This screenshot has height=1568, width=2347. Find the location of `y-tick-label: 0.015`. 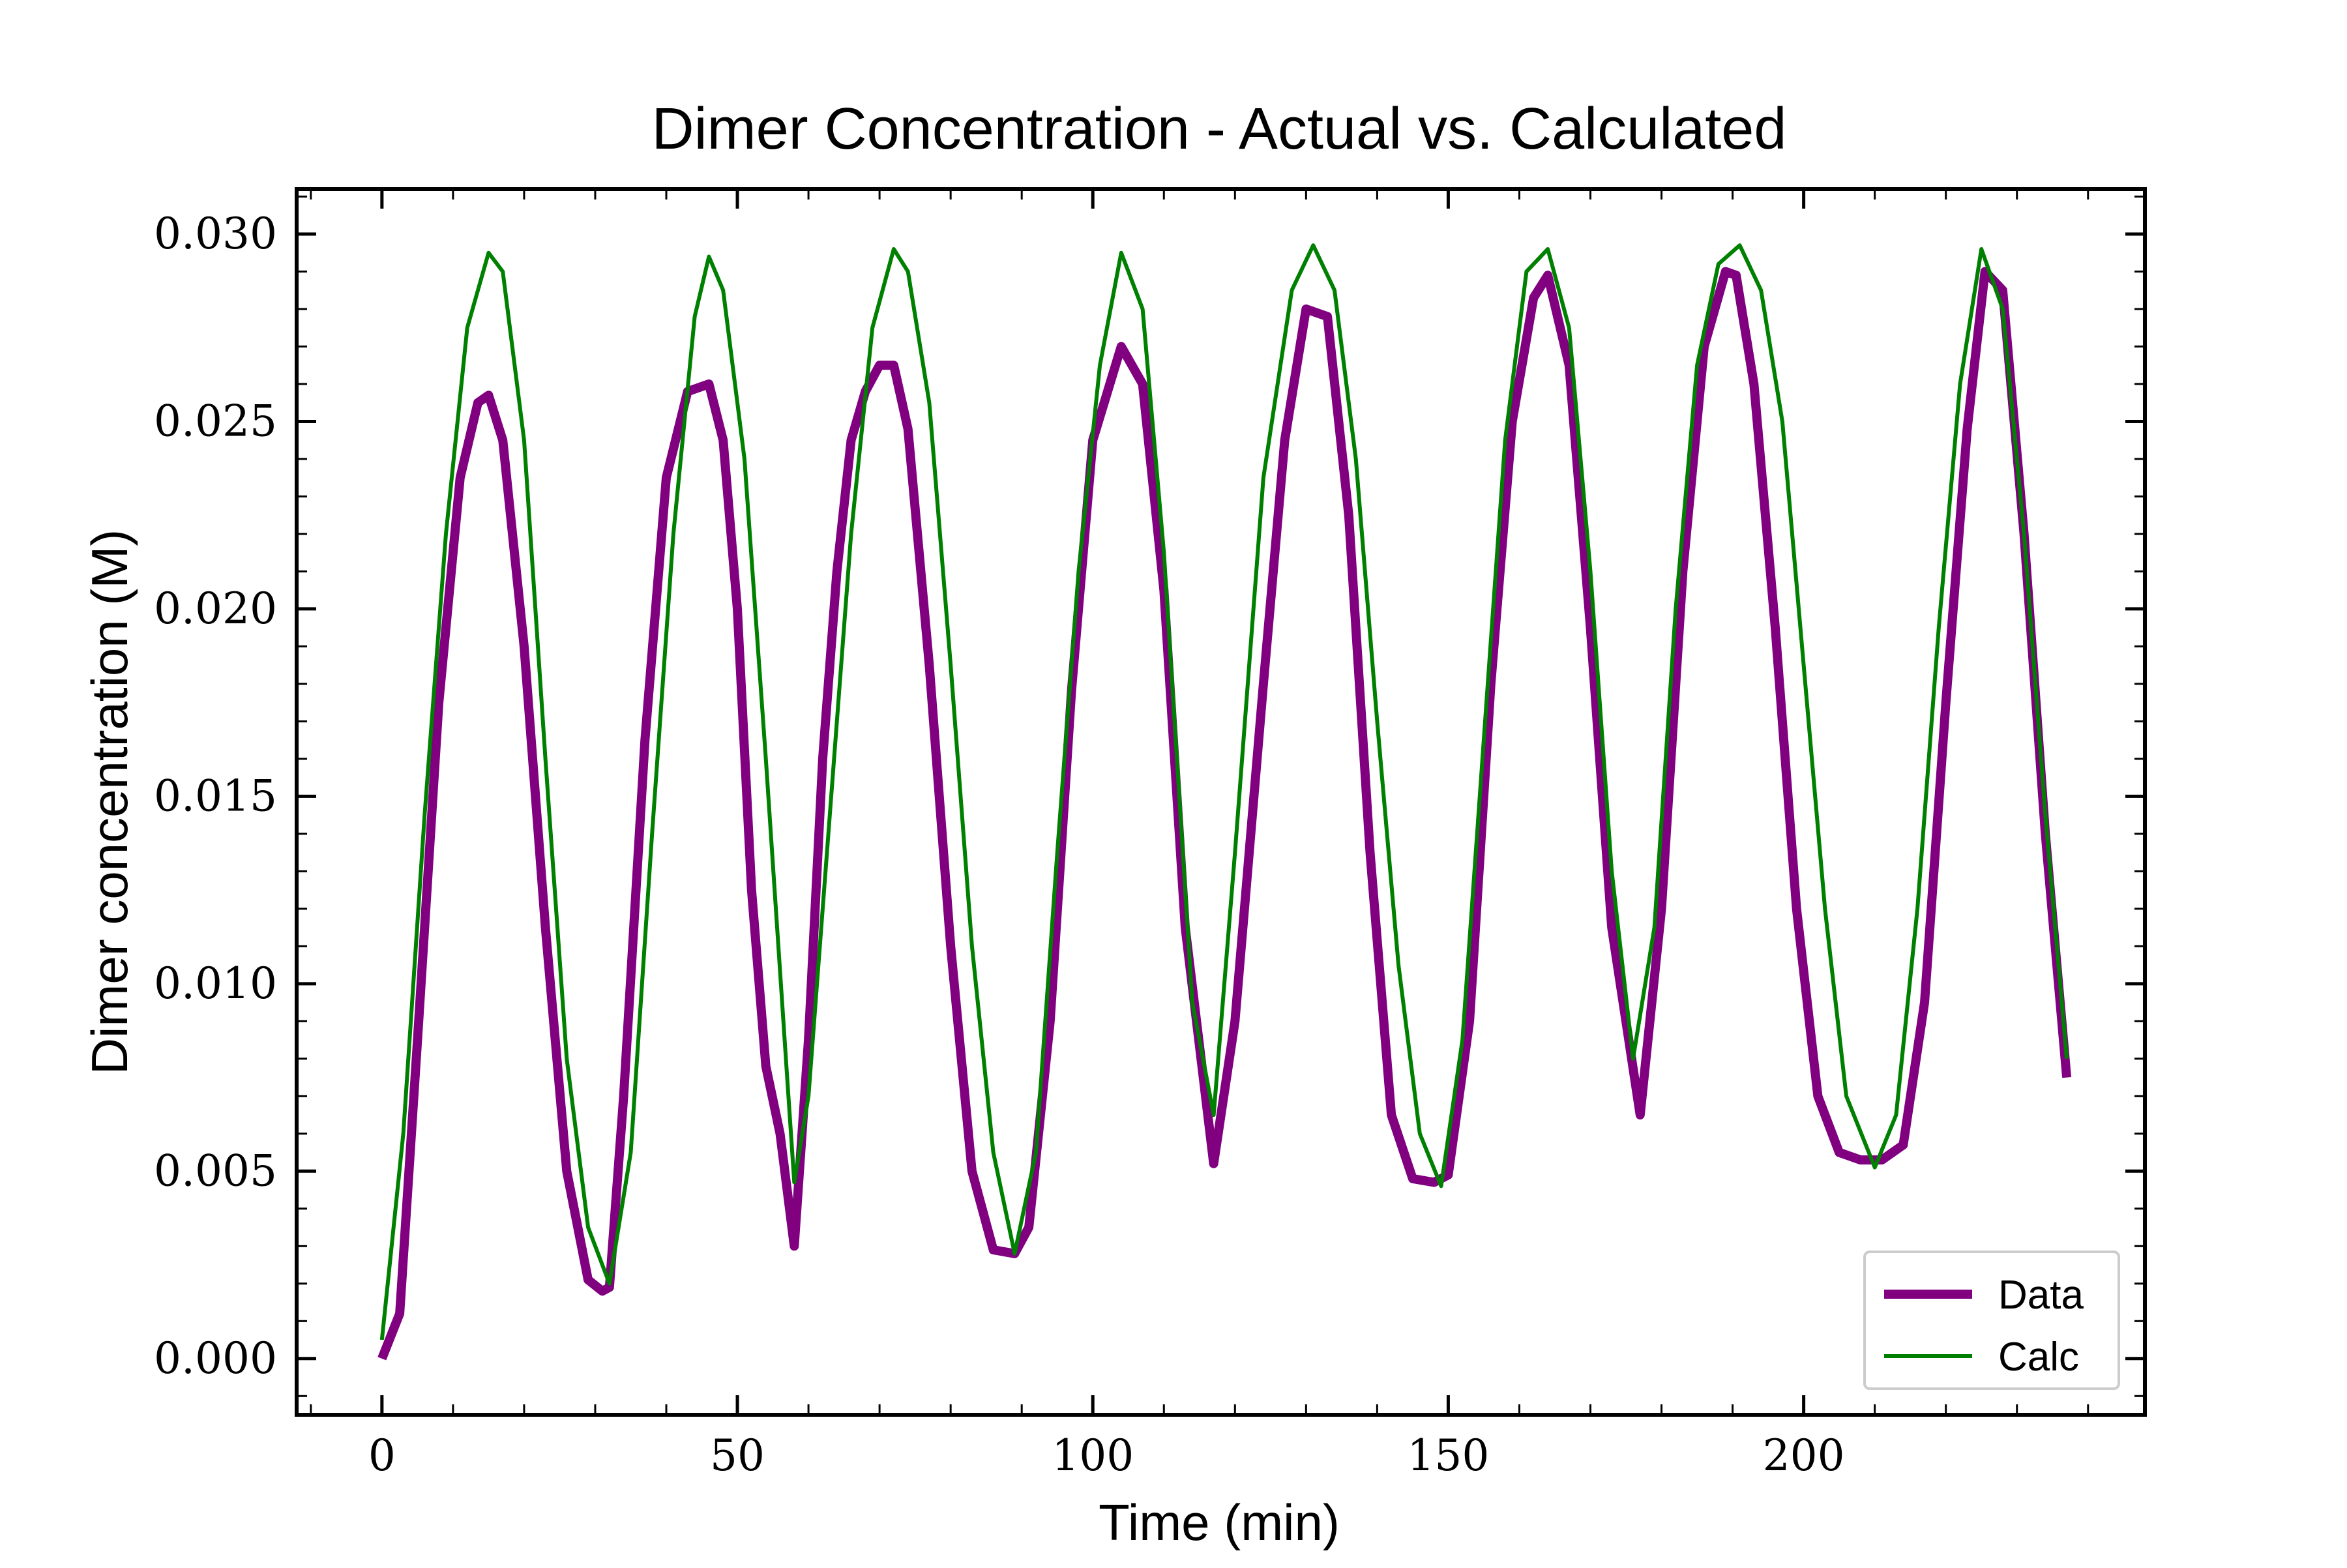

y-tick-label: 0.015 is located at coordinates (215, 796).